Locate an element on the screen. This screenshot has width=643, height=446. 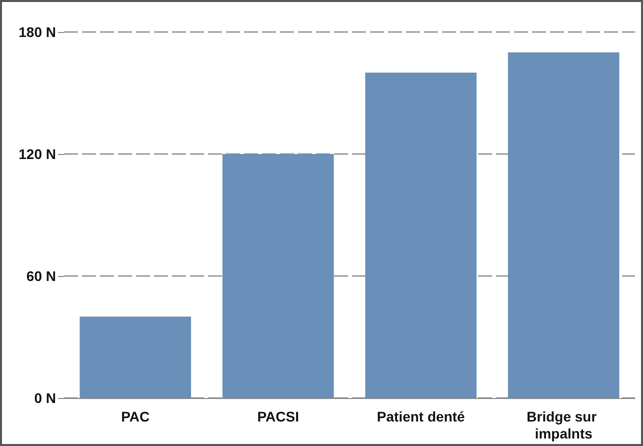
x-tick-label: PAC is located at coordinates (135, 416).